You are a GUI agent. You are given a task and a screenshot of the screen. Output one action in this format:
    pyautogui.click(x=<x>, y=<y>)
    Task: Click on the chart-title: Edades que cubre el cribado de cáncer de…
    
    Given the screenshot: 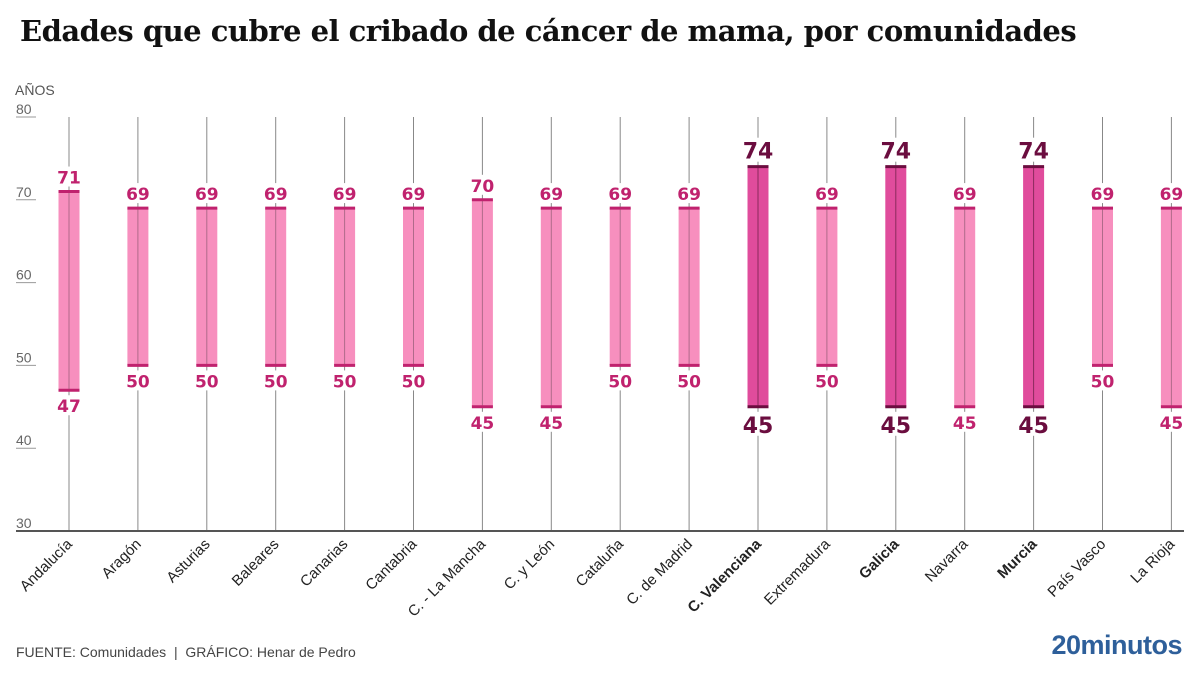 What is the action you would take?
    pyautogui.click(x=548, y=31)
    